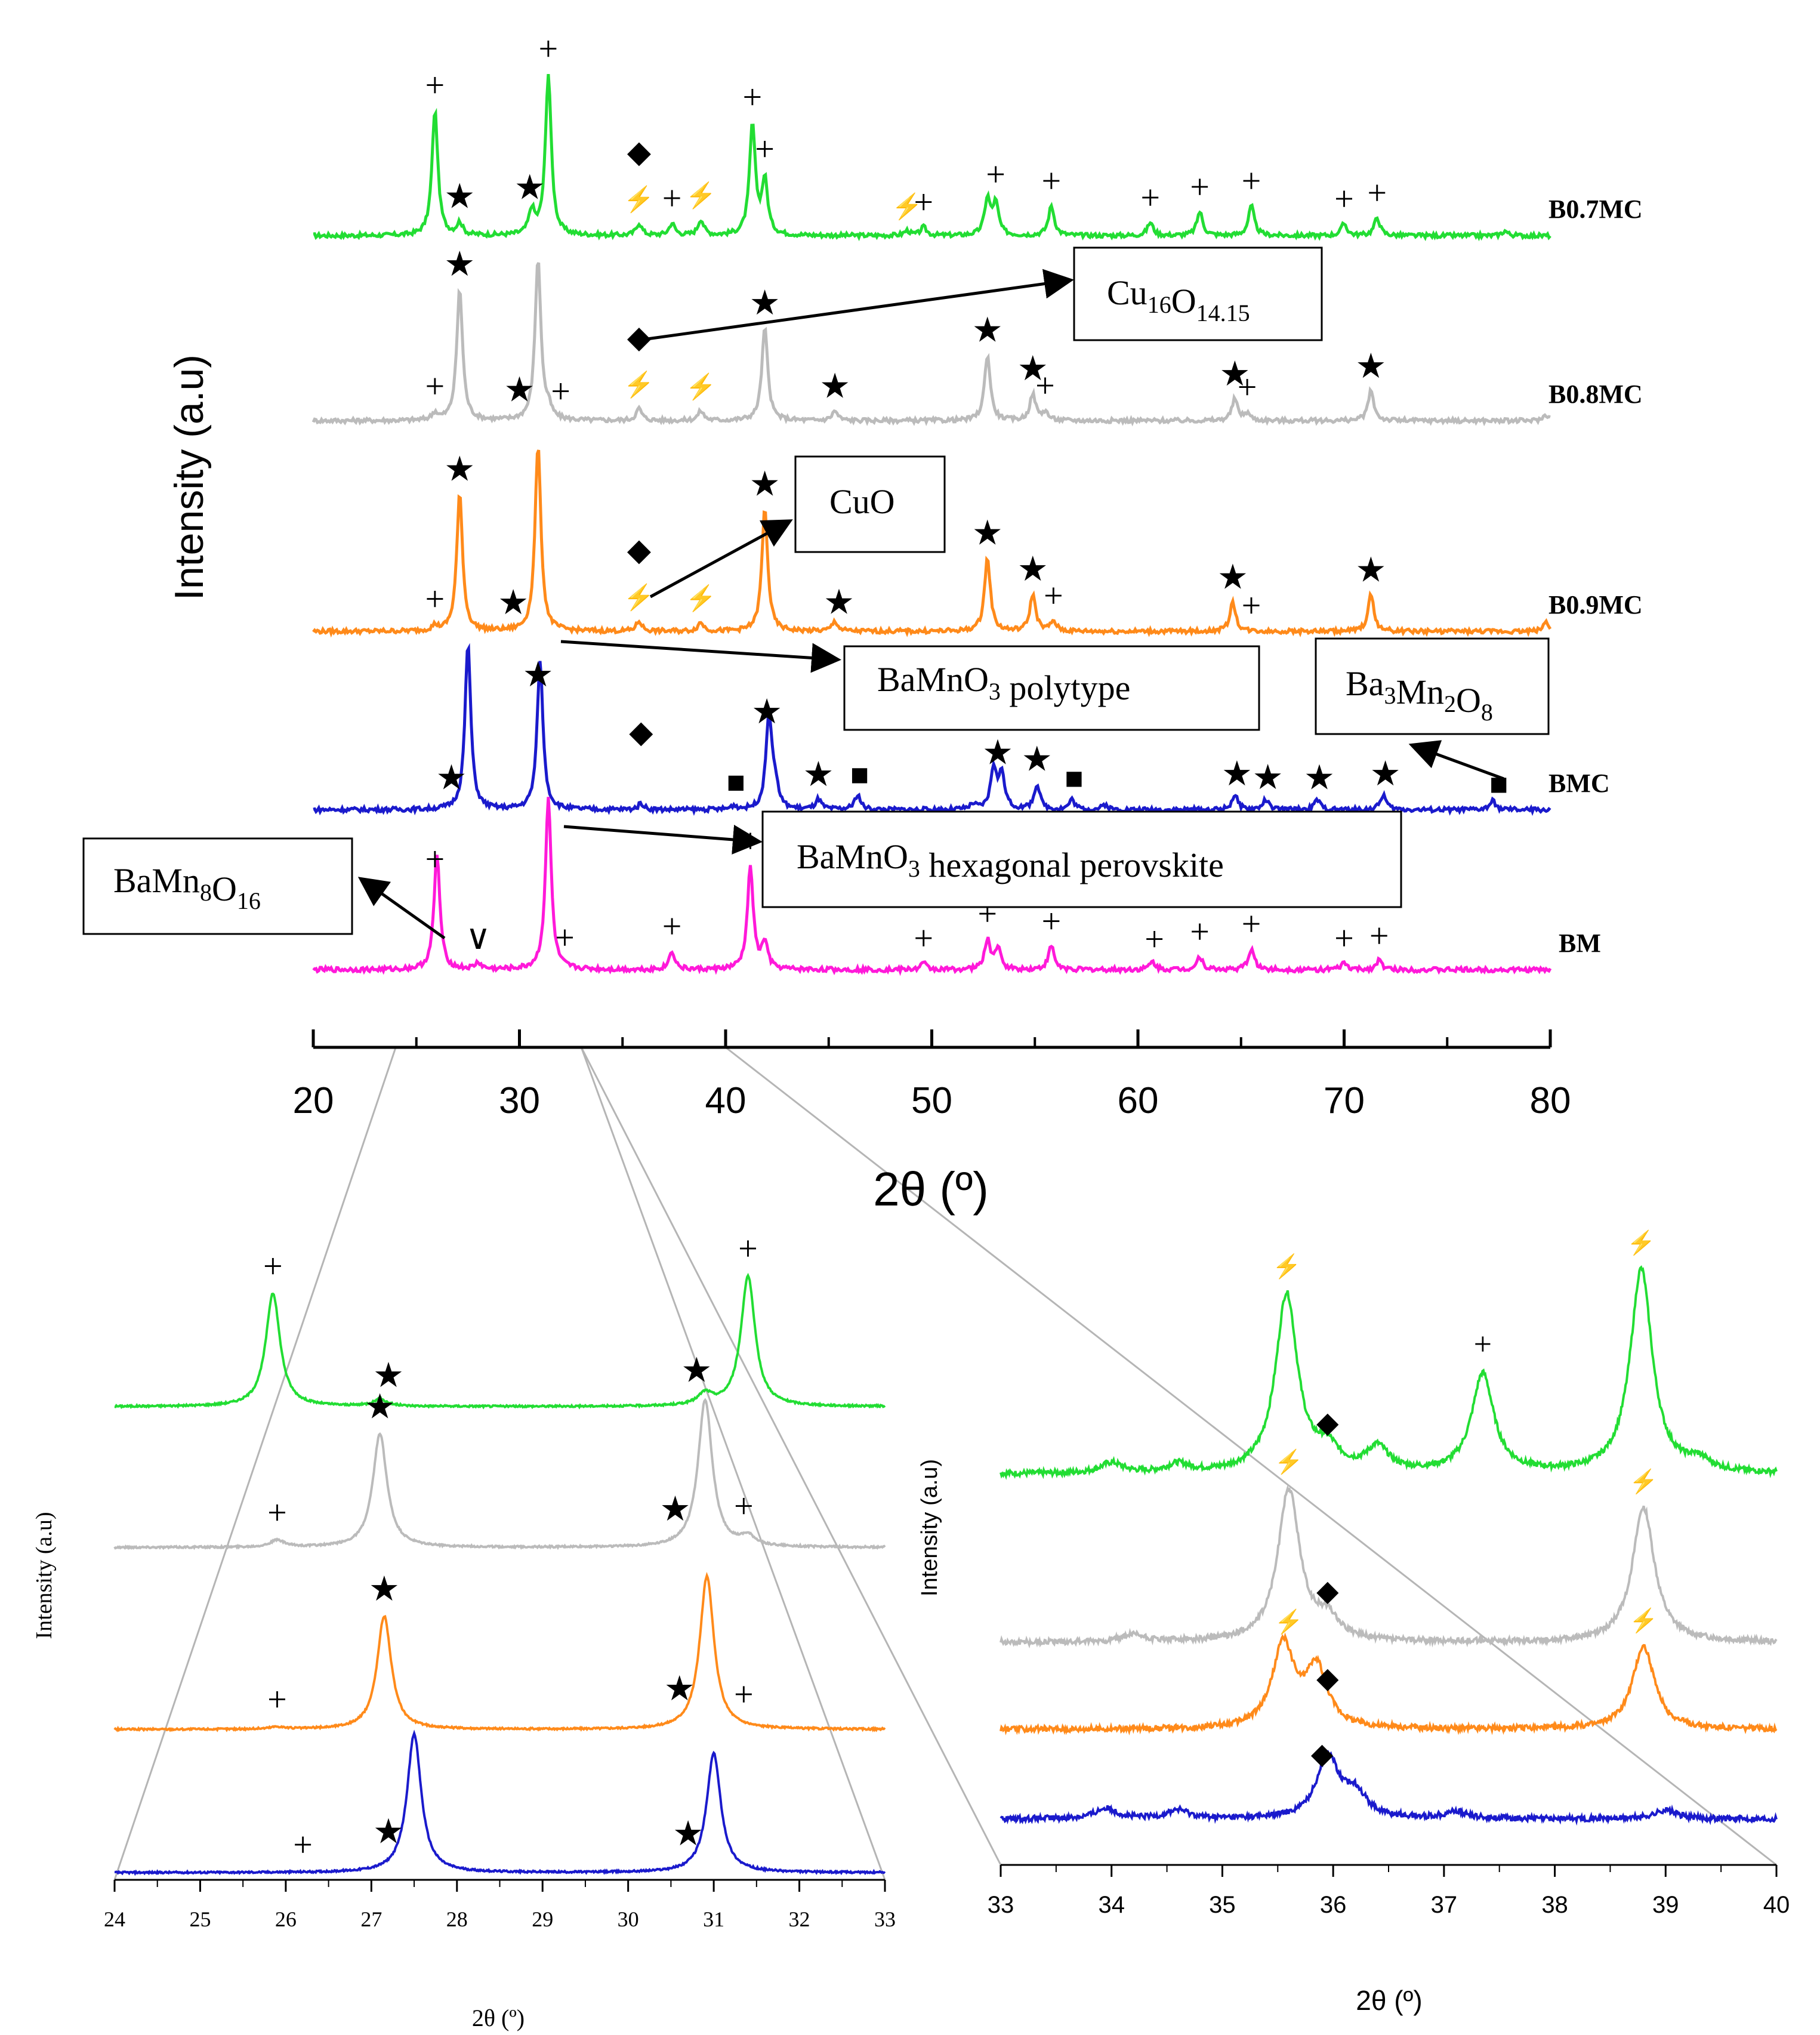 The width and height of the screenshot is (1820, 2035). I want to click on main-marker-B0.7MC-diamond: ◆, so click(639, 152).